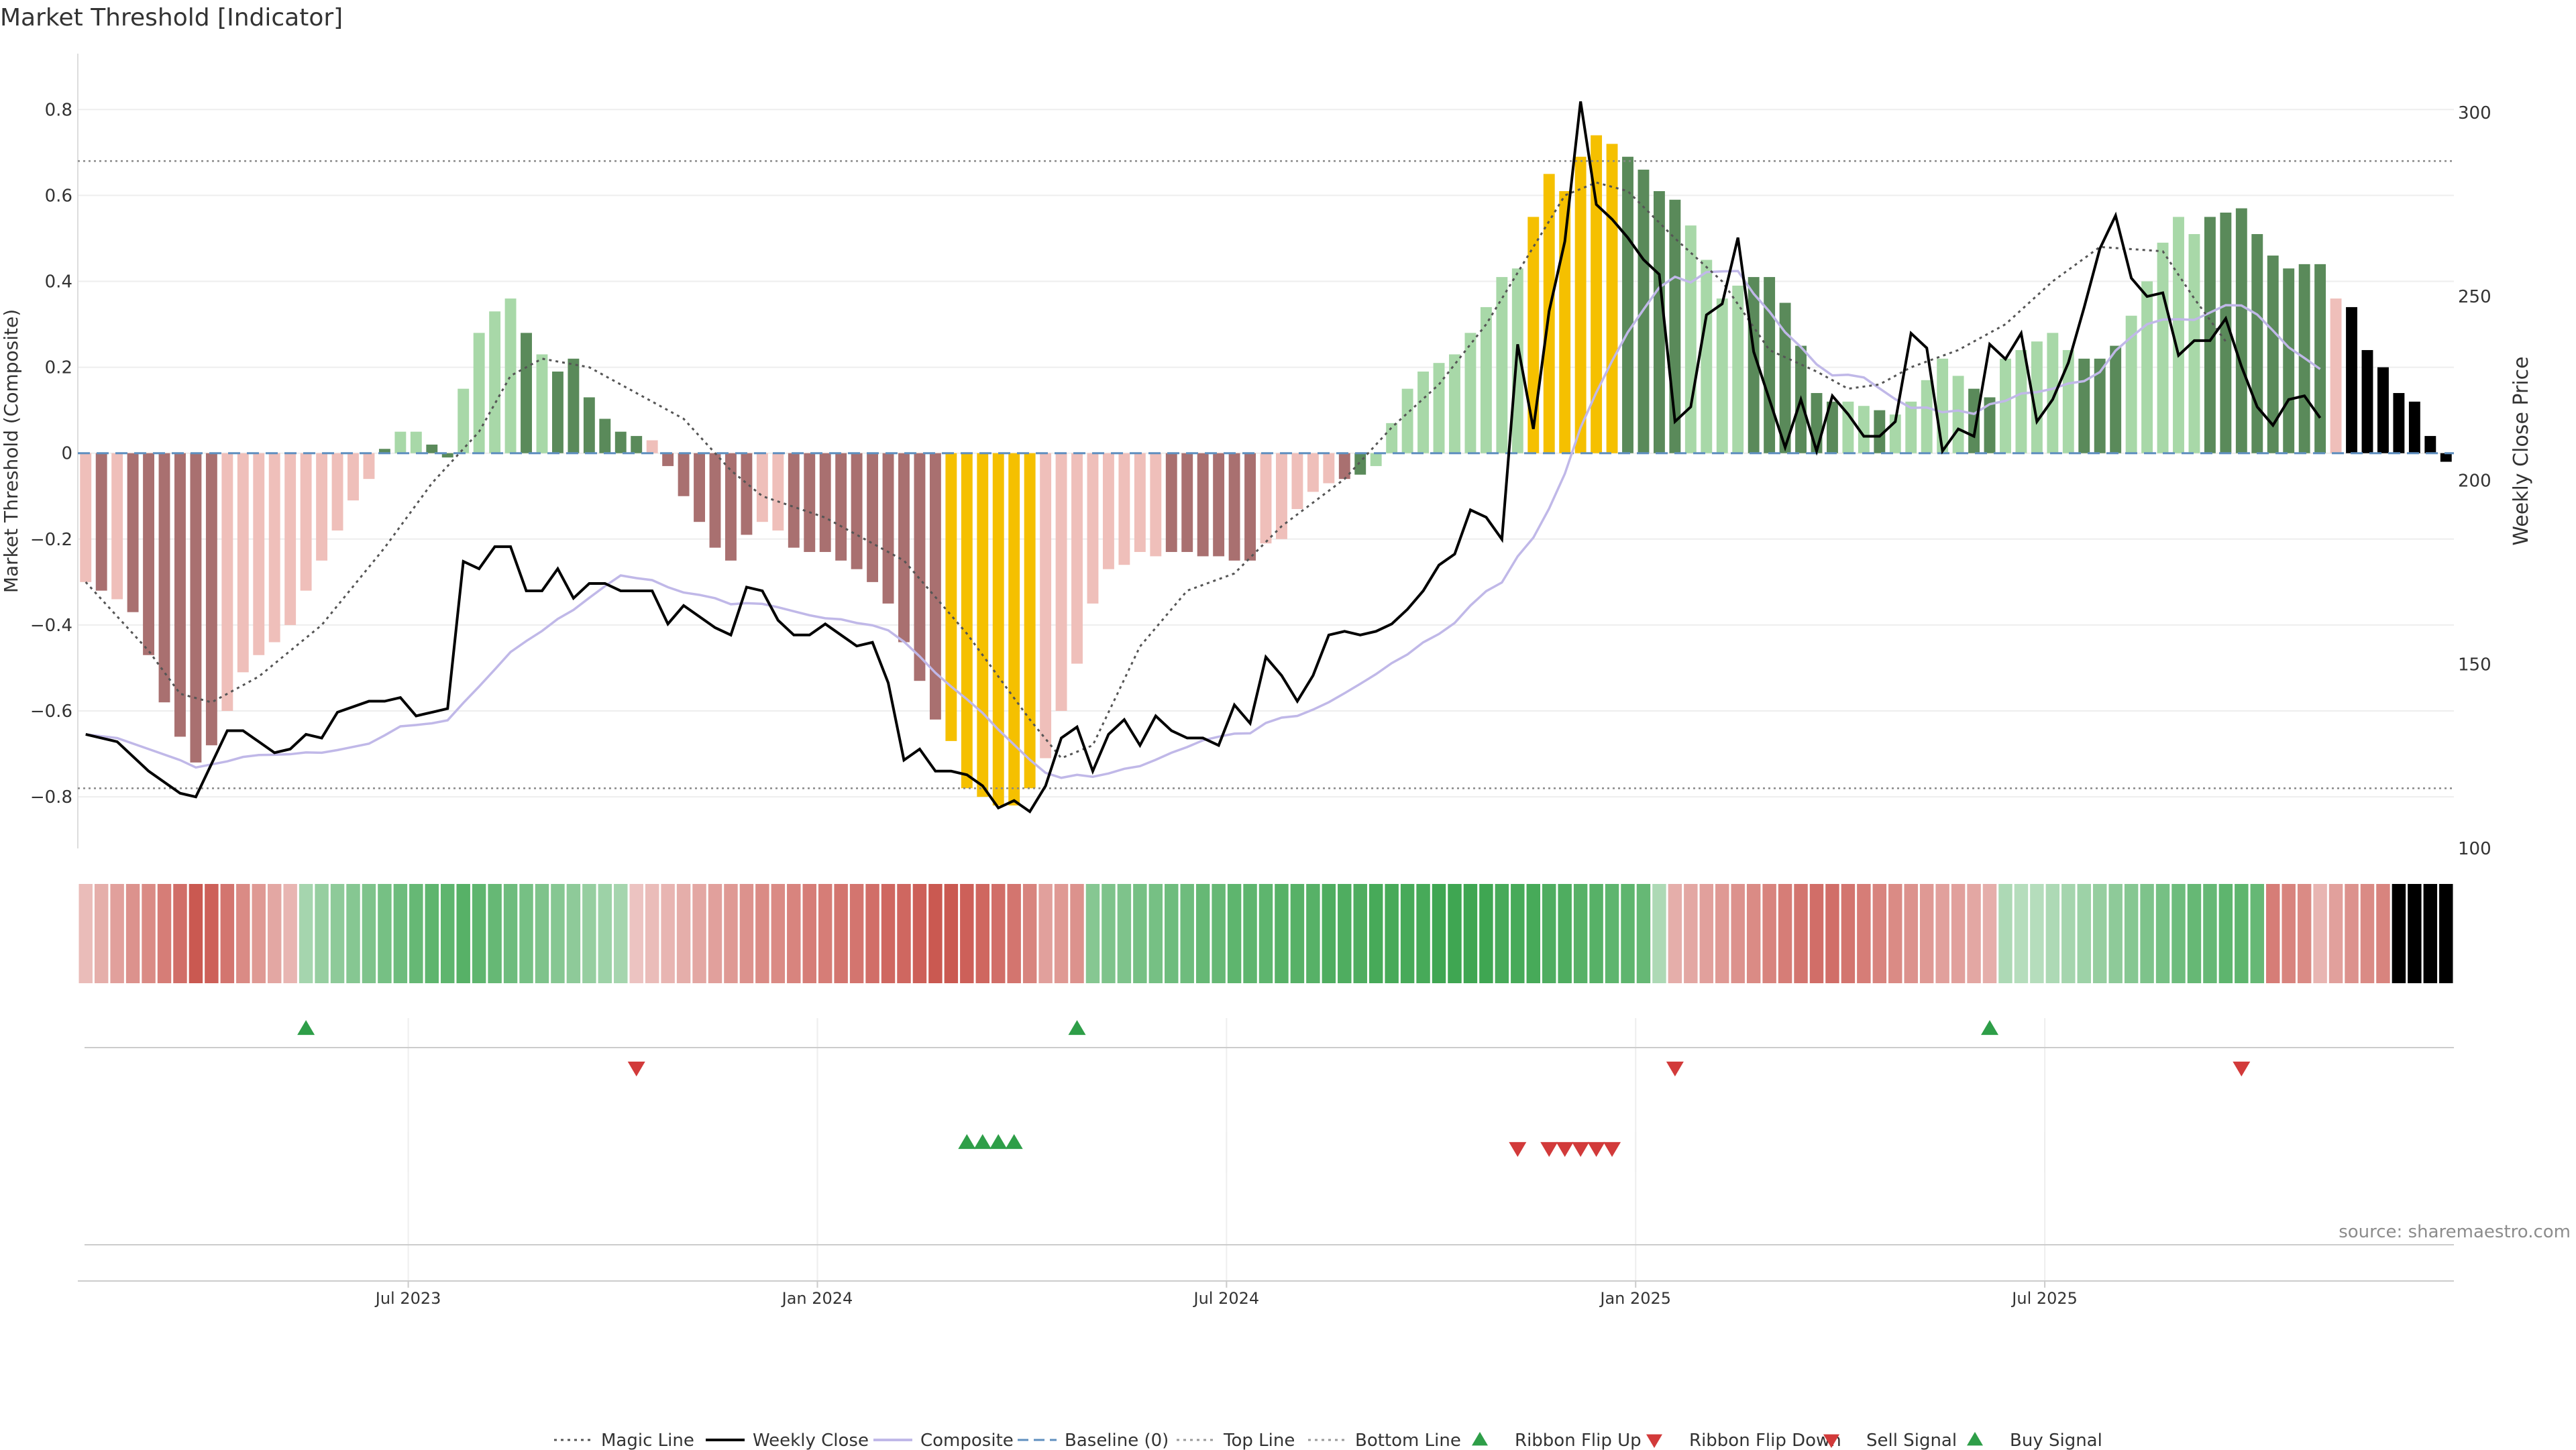 Image resolution: width=2576 pixels, height=1450 pixels. I want to click on y-left-tick-label: −0.6, so click(51, 712).